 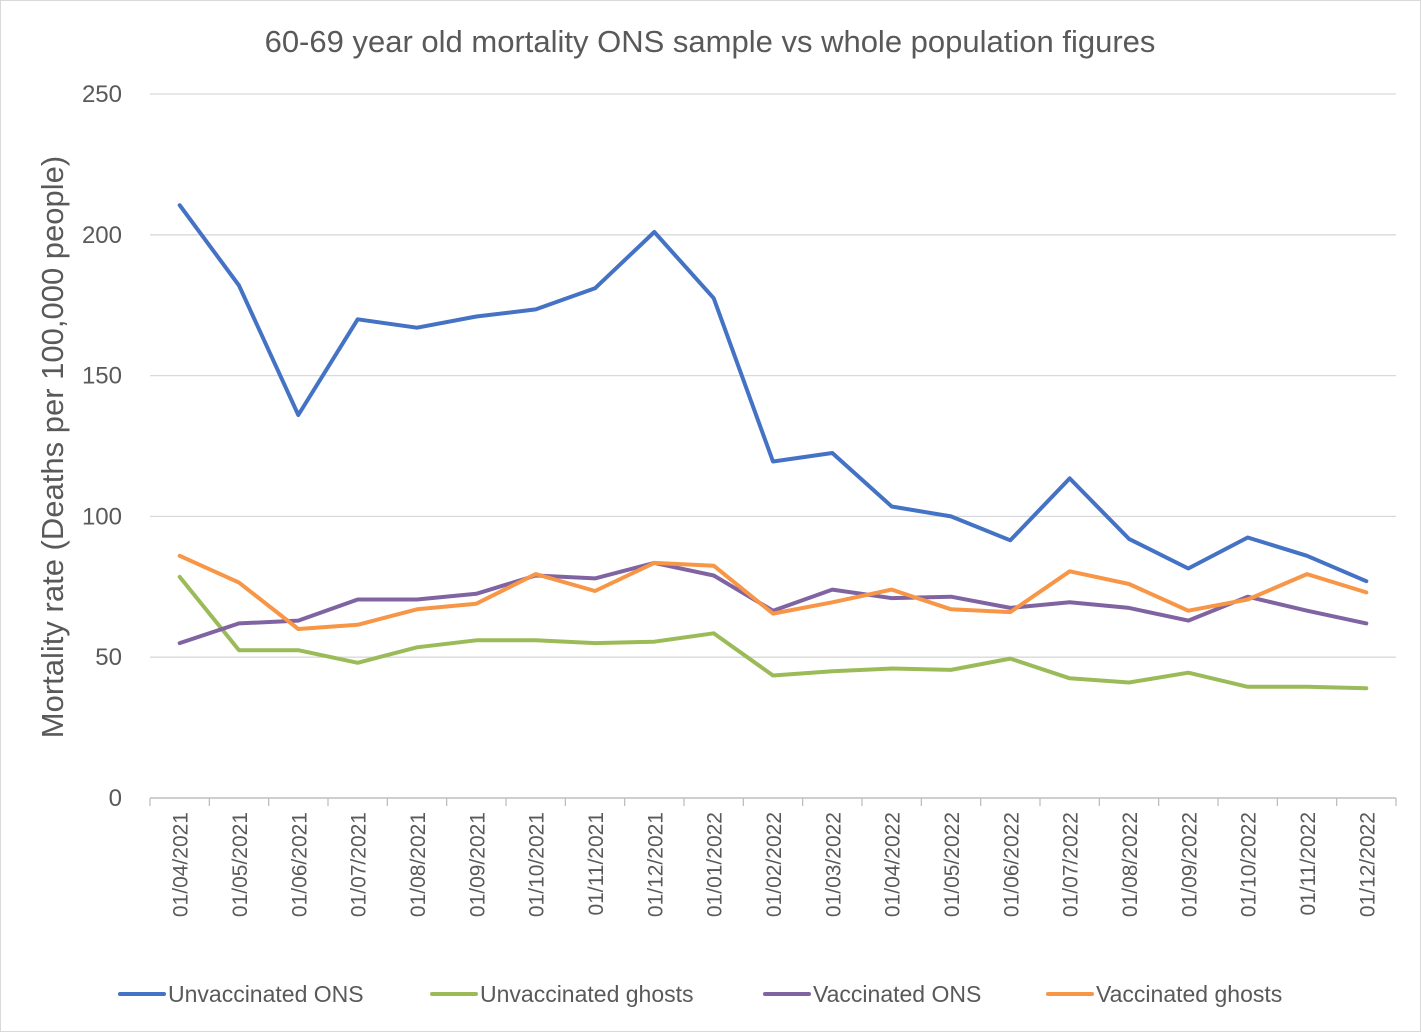 I want to click on x-tick-label: 01/08/2021, so click(x=418, y=864).